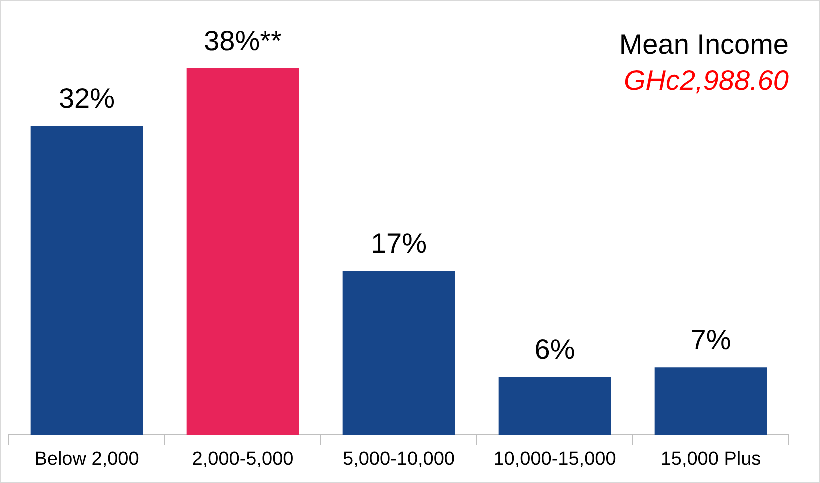 This screenshot has width=820, height=483. I want to click on data-label: 6%, so click(555, 350).